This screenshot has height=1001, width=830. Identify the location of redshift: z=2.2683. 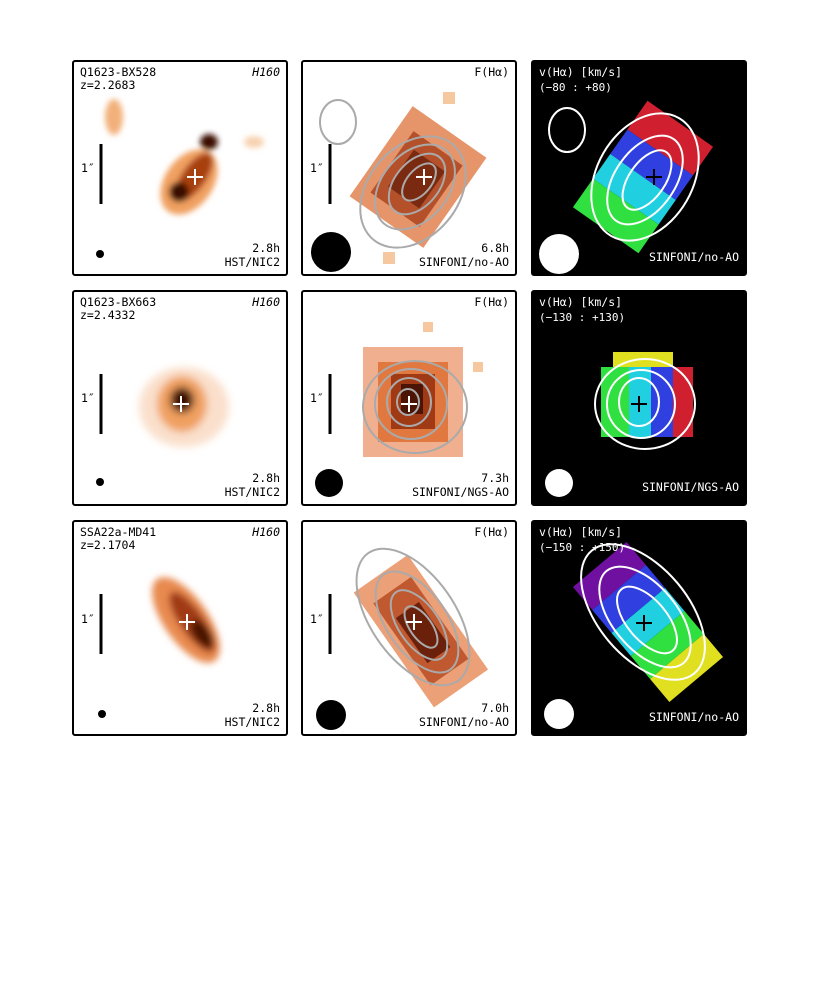
(107, 85).